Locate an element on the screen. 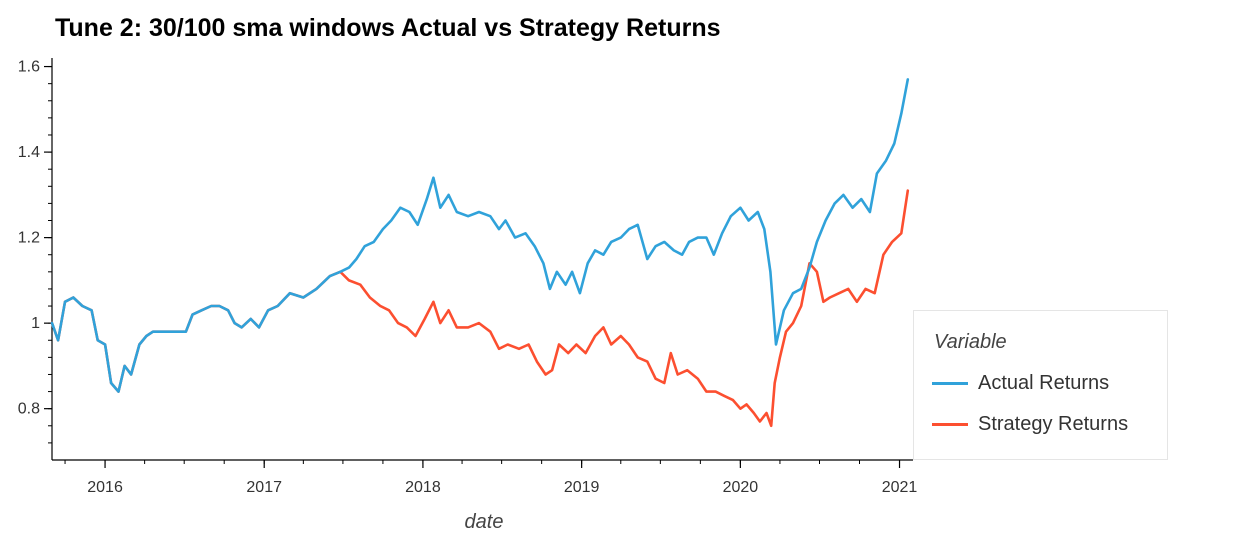  y-tick-label: 1.4 is located at coordinates (29, 152).